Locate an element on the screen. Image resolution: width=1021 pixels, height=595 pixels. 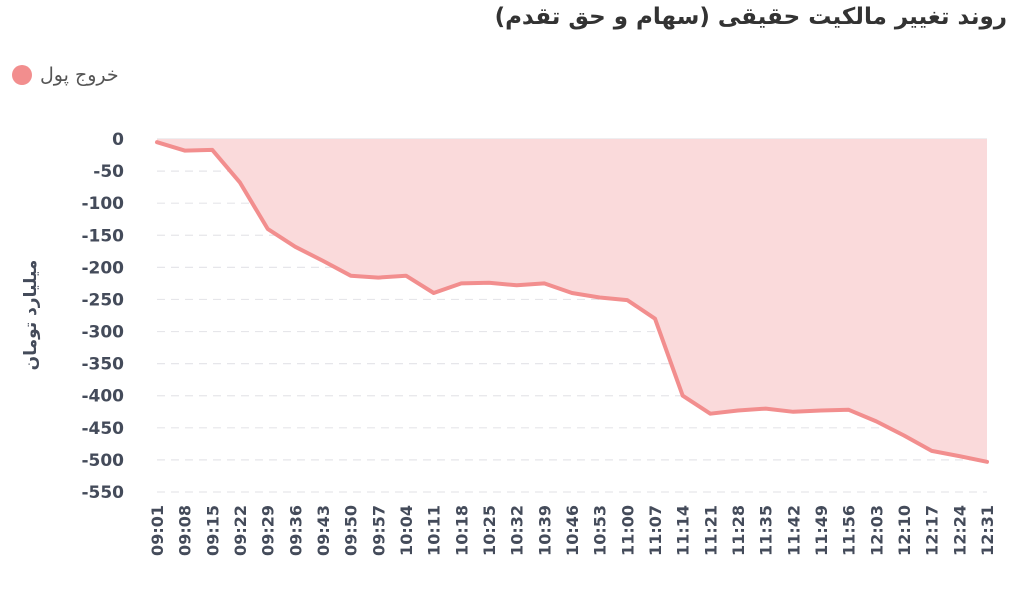
x-tick-label: 10:25 is located at coordinates (489, 530).